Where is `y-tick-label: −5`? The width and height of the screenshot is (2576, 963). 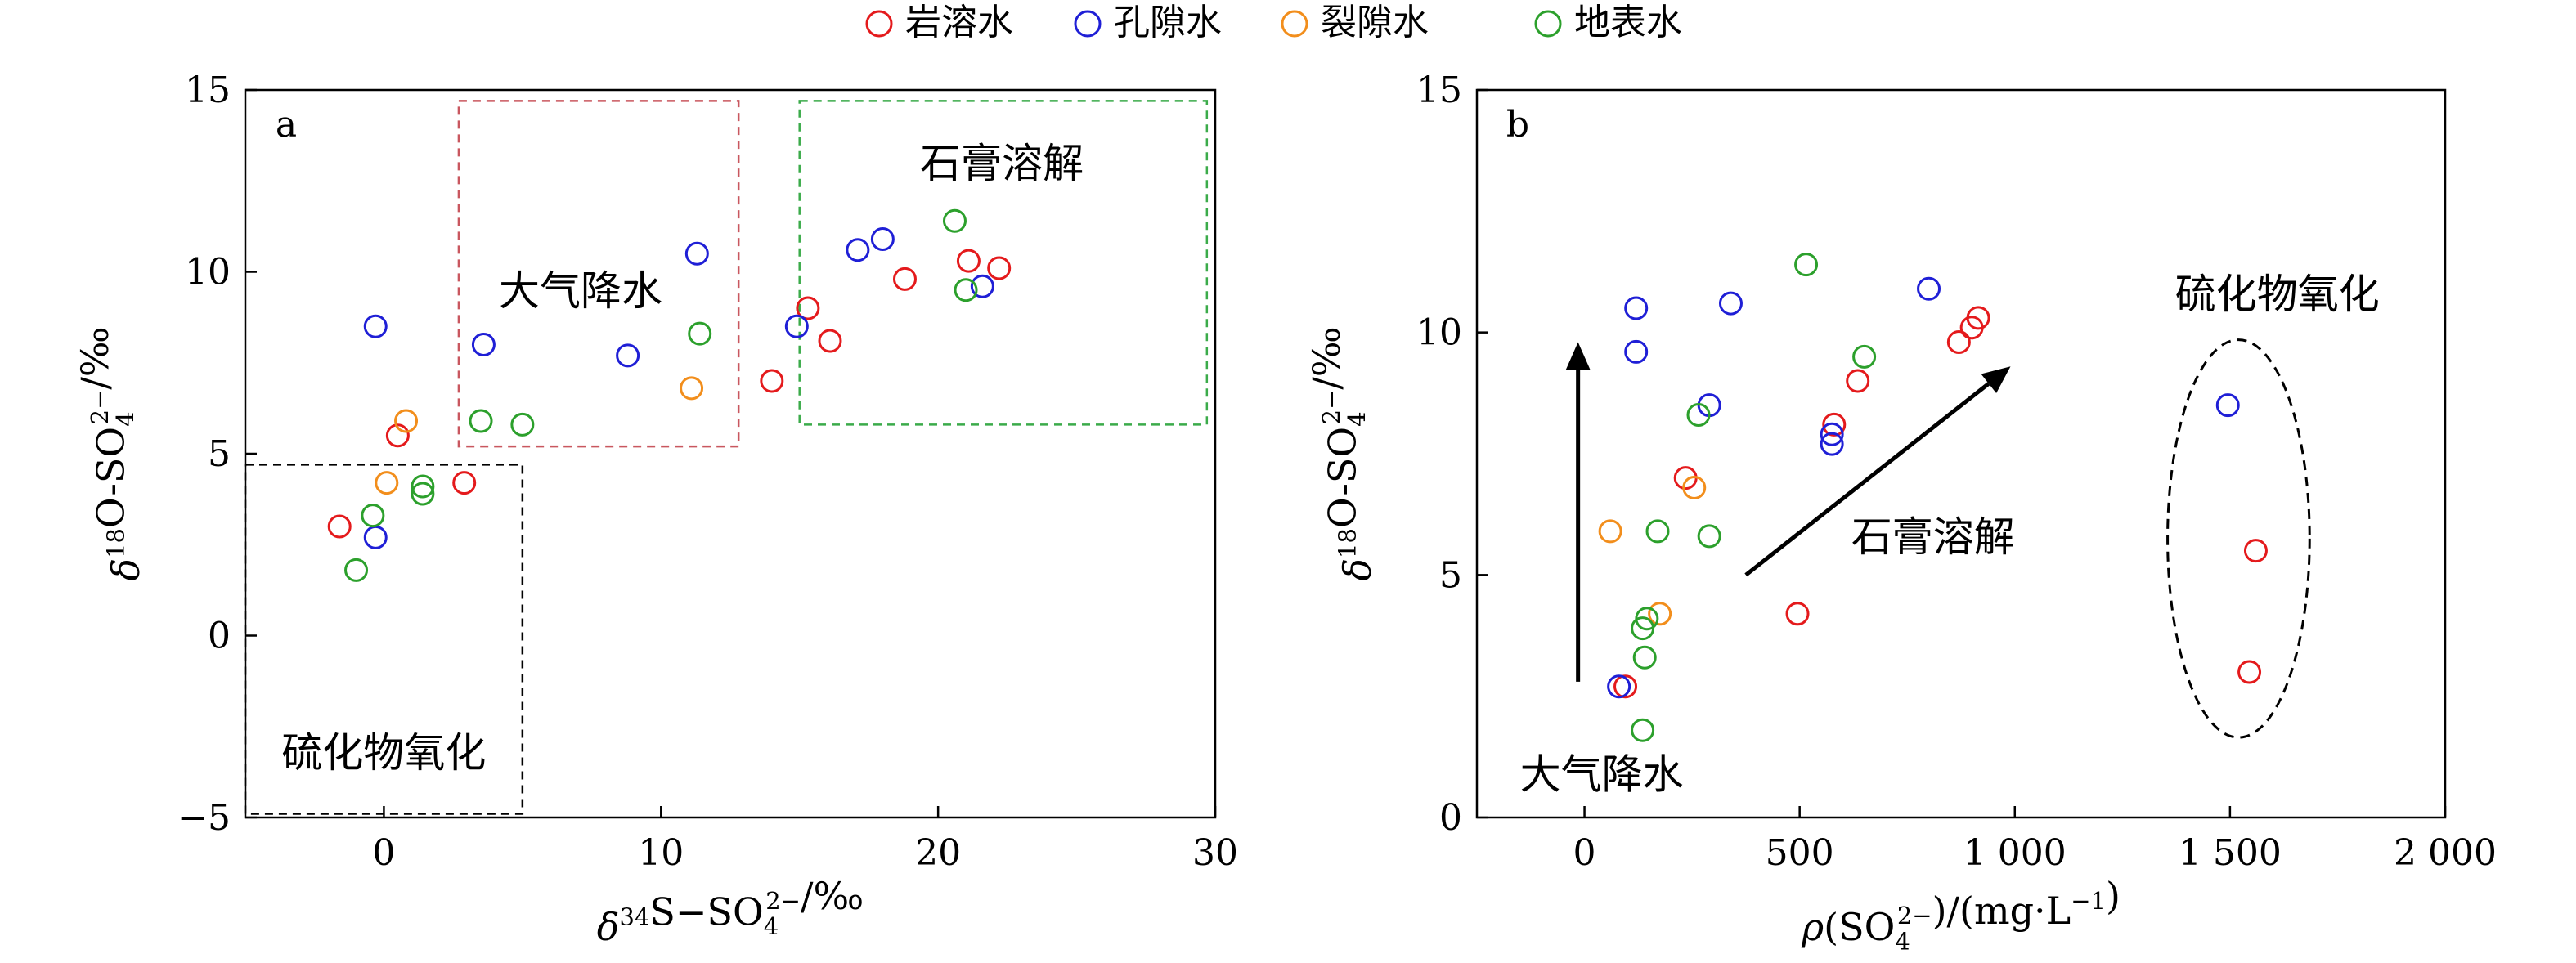 y-tick-label: −5 is located at coordinates (204, 818).